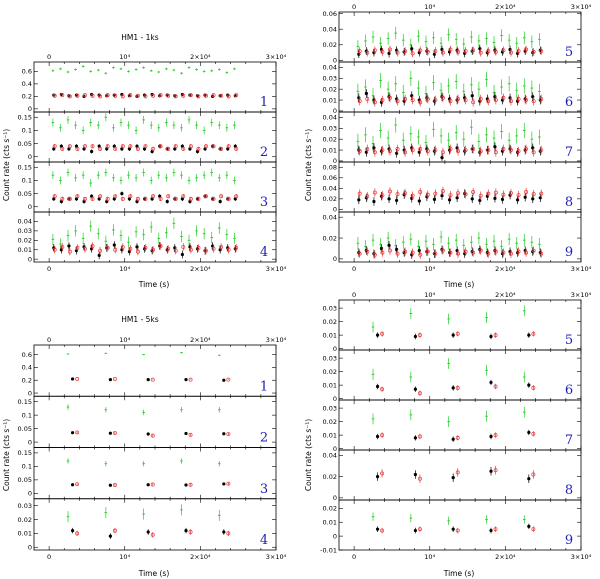  What do you see at coordinates (569, 152) in the screenshot?
I see `panel-number-label: 7` at bounding box center [569, 152].